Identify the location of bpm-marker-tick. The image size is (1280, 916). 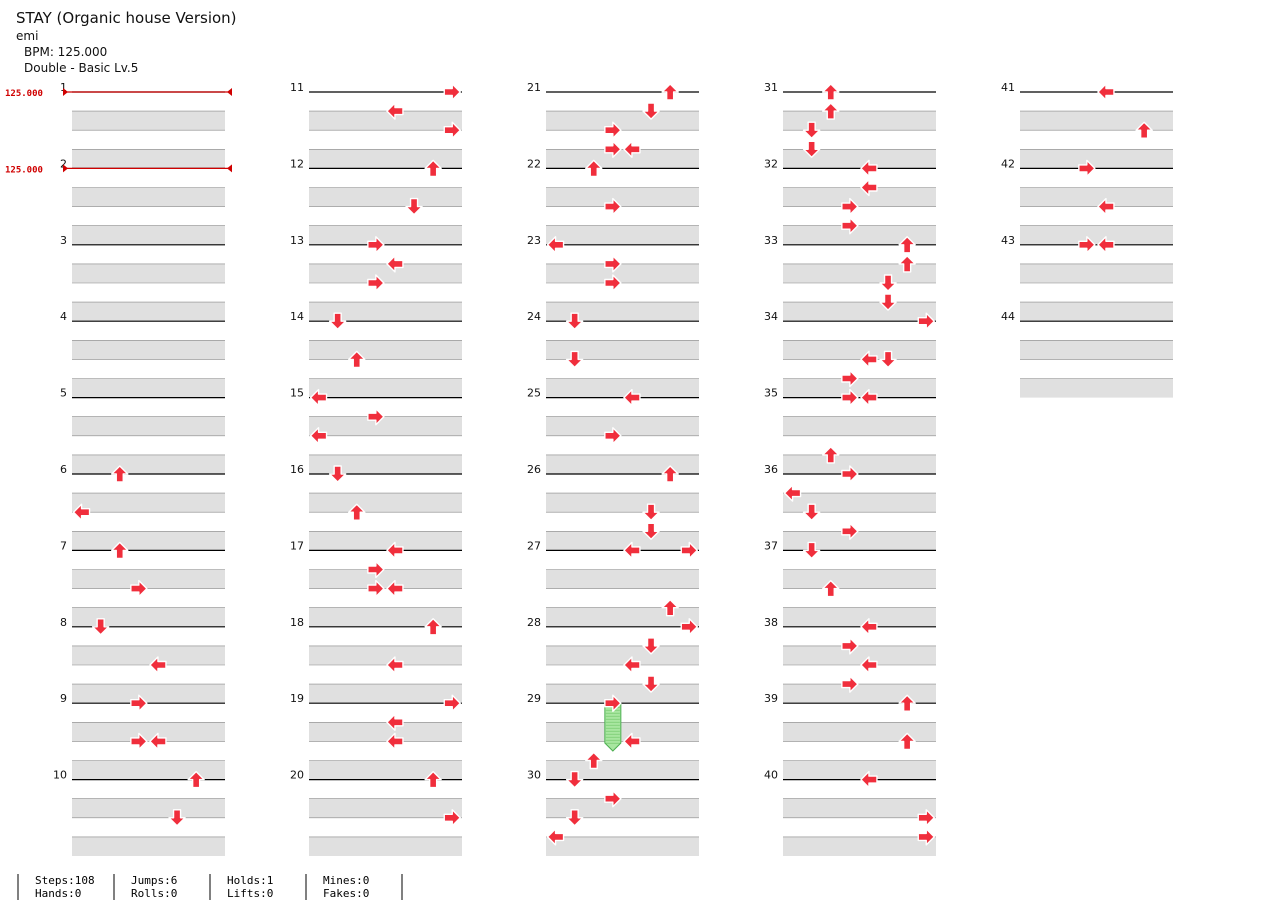
(229, 92).